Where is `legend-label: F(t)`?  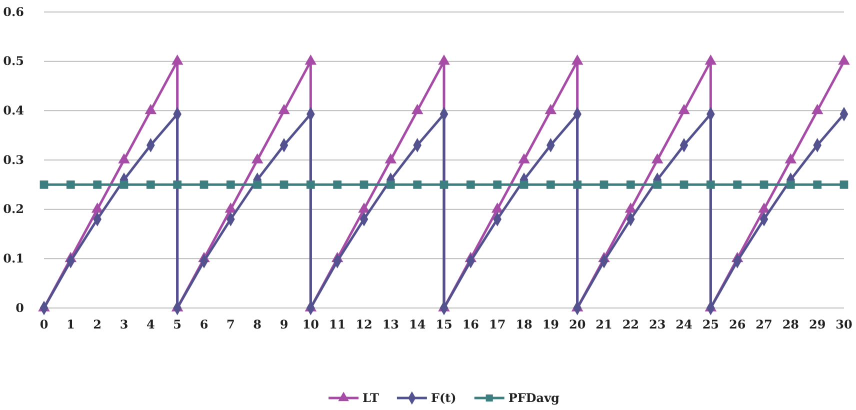
legend-label: F(t) is located at coordinates (443, 398).